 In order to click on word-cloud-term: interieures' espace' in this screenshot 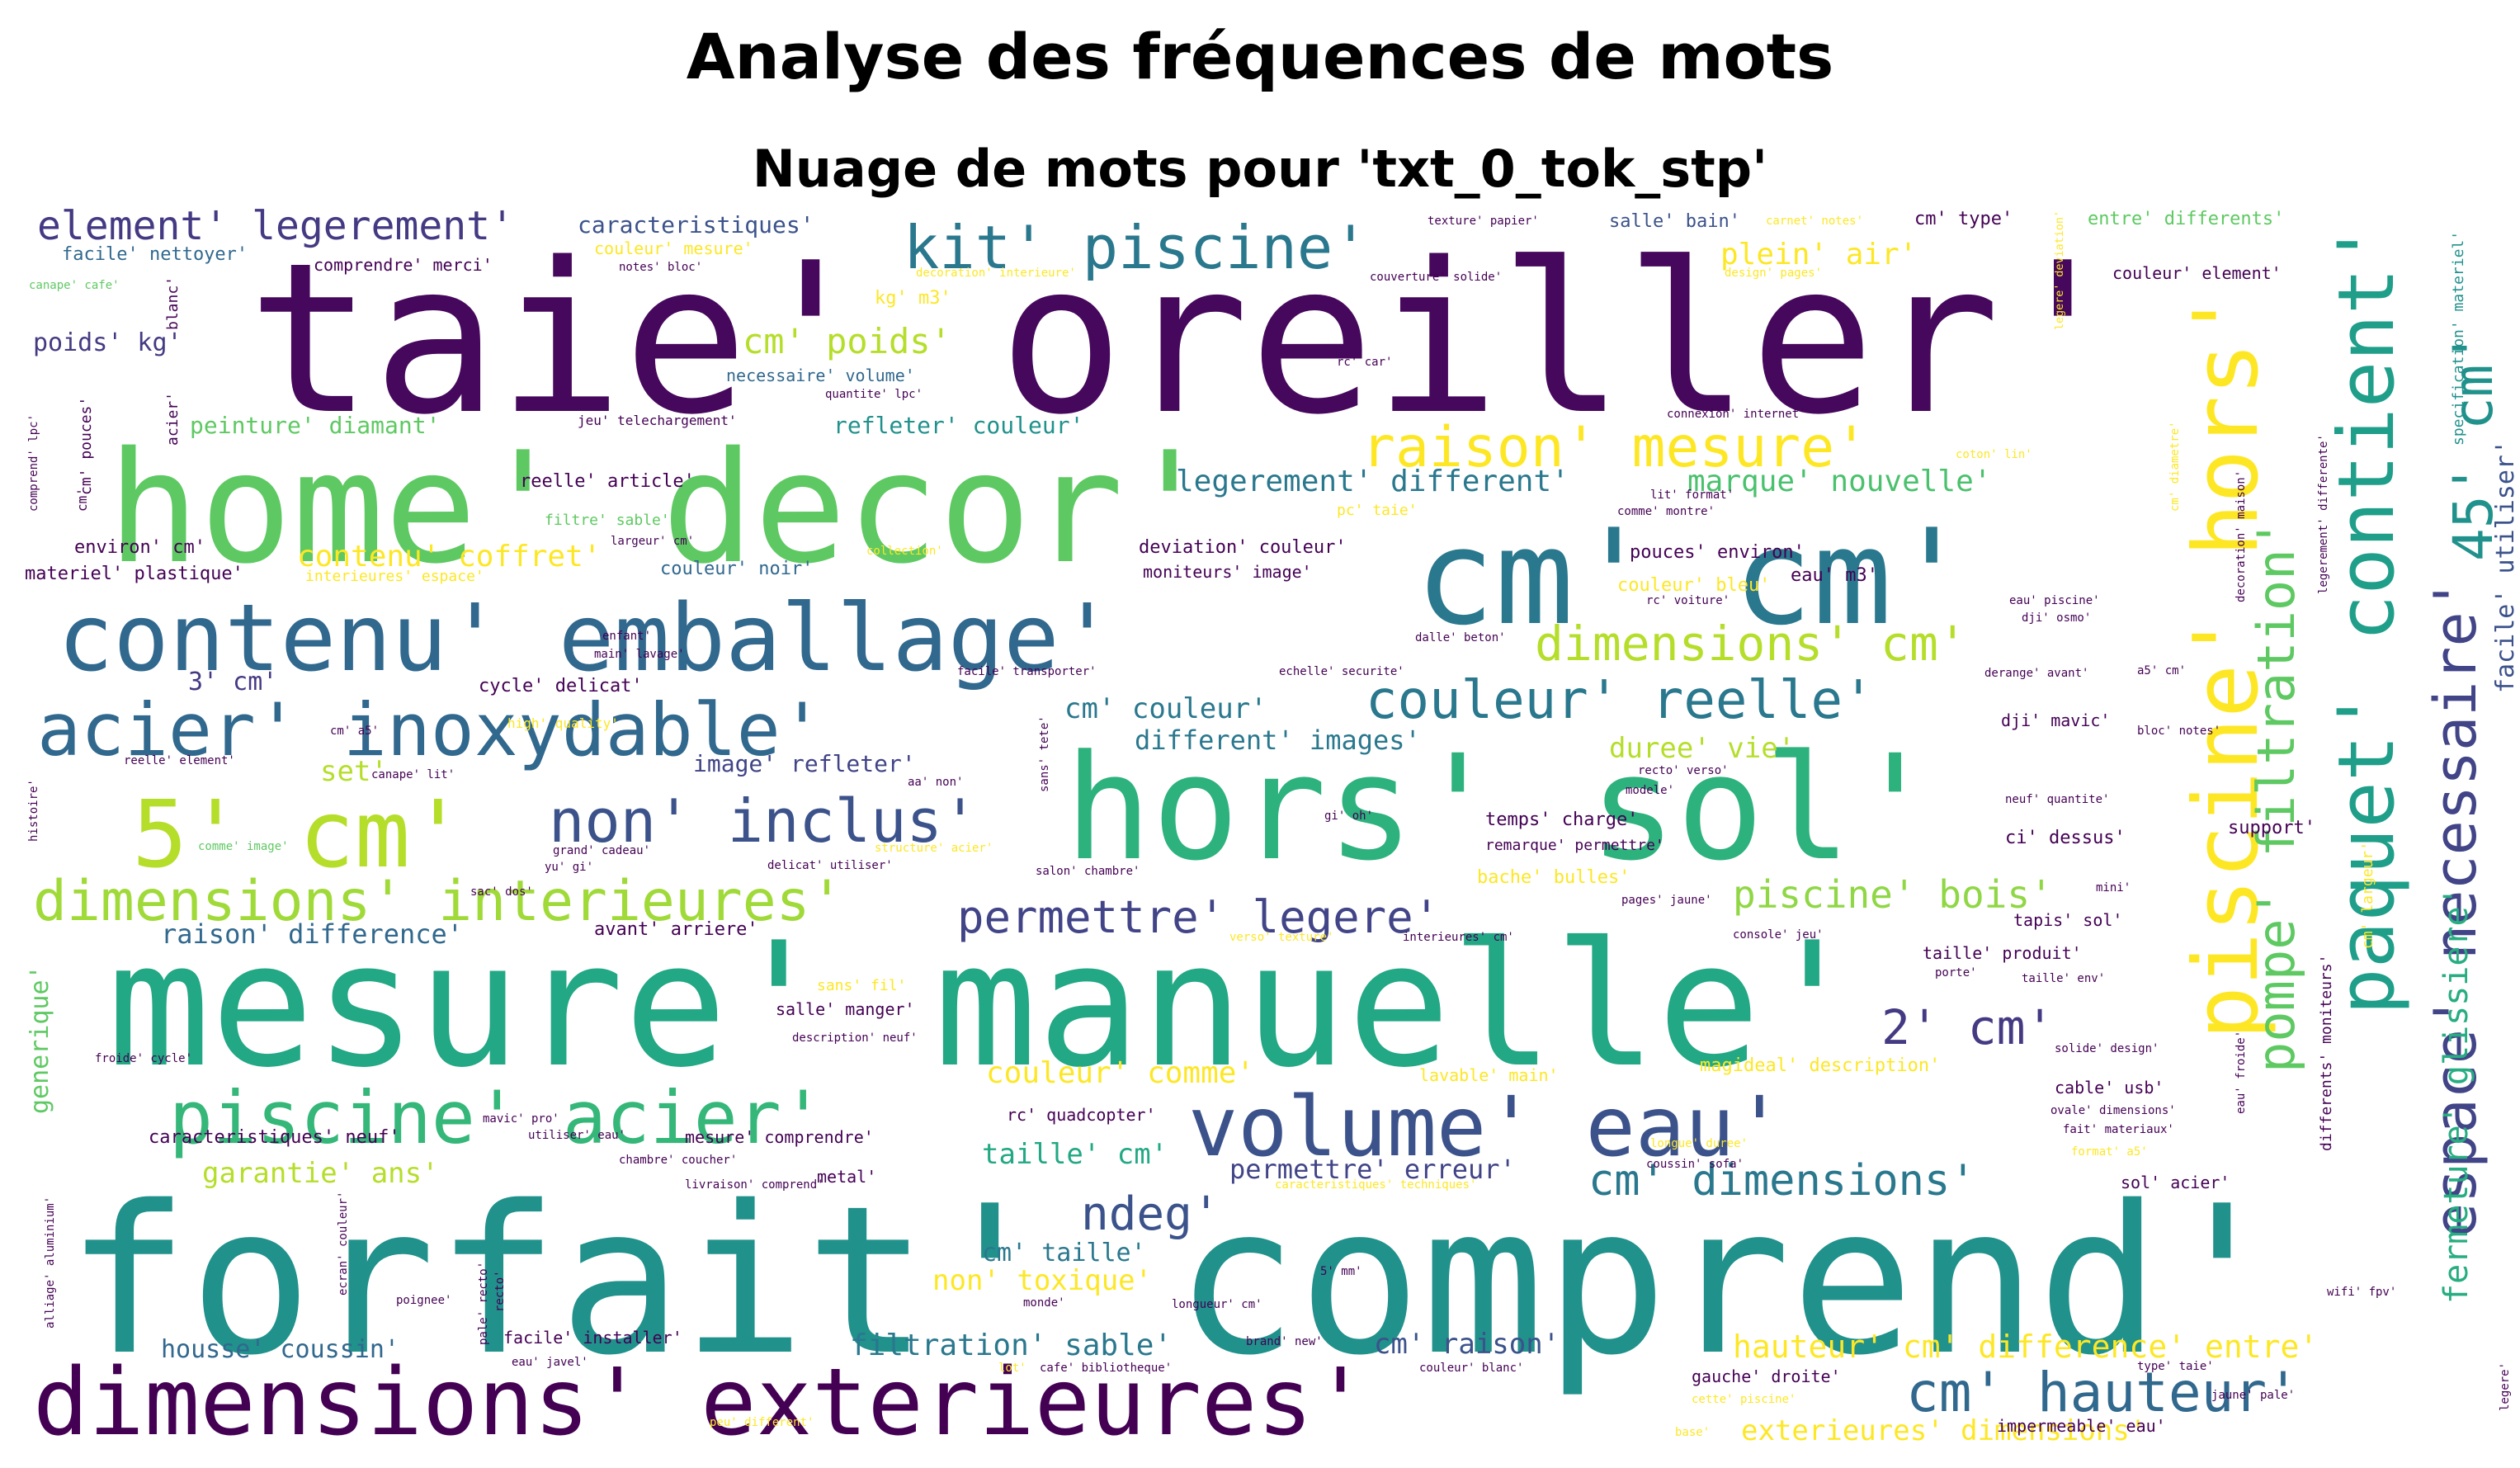, I will do `click(394, 576)`.